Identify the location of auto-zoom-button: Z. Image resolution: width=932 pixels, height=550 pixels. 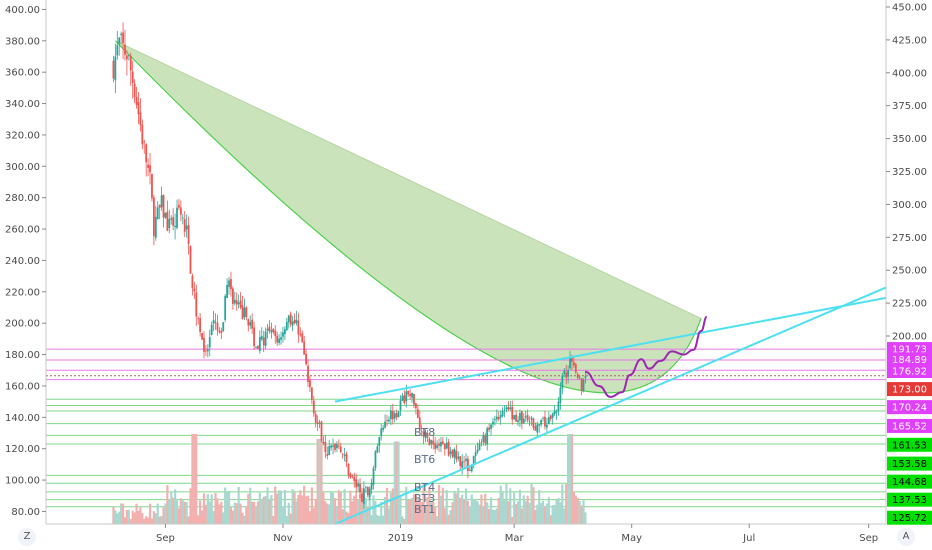
(27, 537).